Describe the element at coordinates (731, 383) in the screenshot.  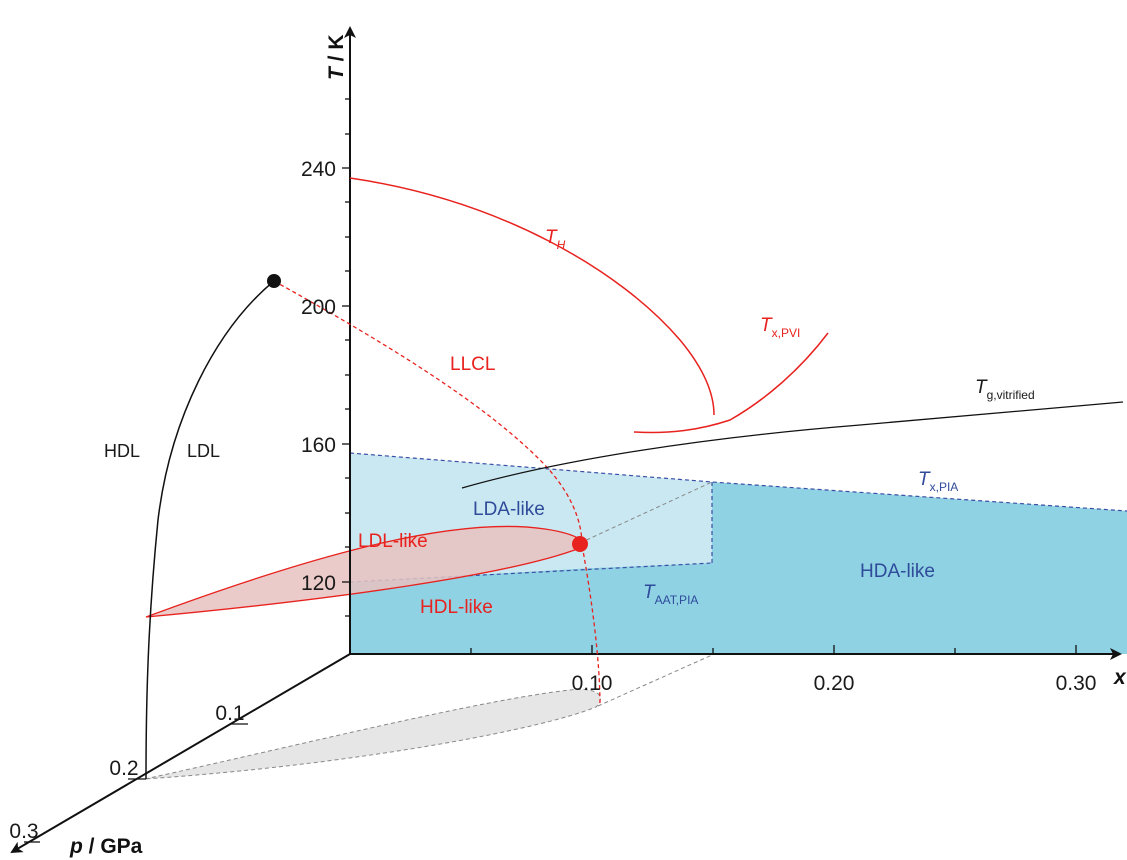
I see `tx-pvi-curve` at that location.